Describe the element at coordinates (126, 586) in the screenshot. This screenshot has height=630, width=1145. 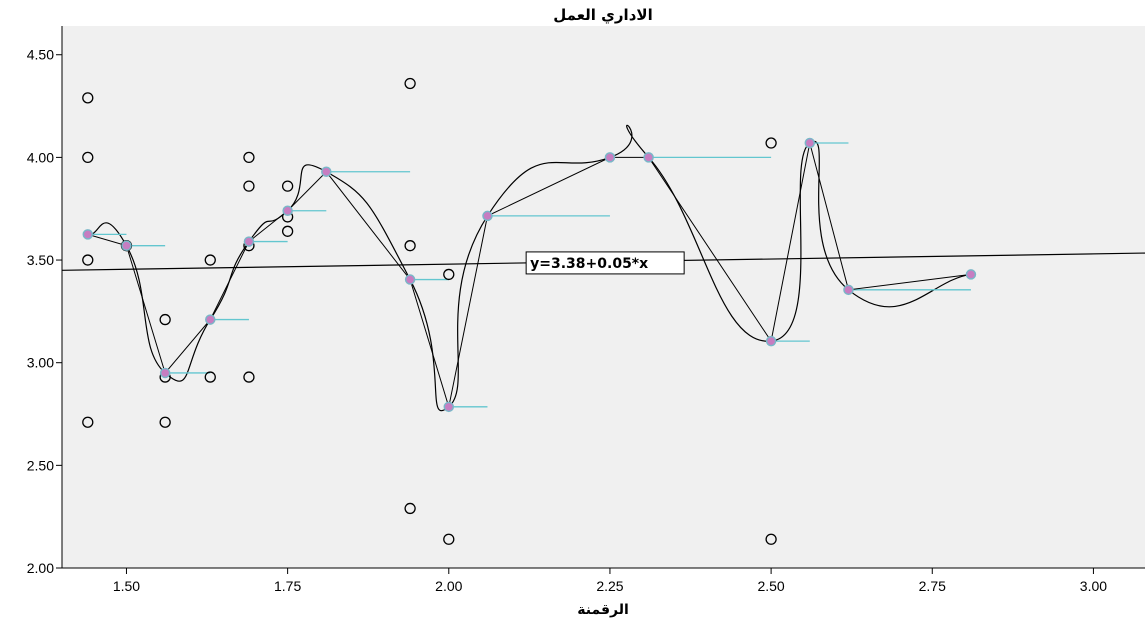
I see `x-tick-label: 1.50` at that location.